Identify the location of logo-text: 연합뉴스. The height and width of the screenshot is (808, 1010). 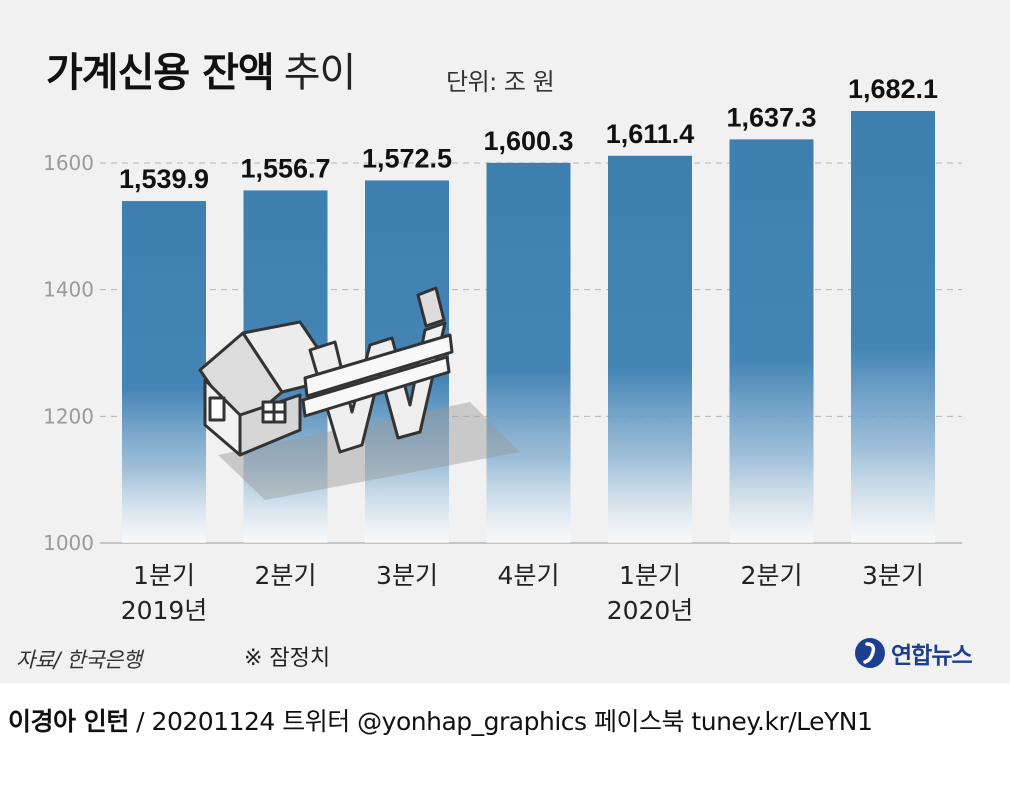
(932, 656).